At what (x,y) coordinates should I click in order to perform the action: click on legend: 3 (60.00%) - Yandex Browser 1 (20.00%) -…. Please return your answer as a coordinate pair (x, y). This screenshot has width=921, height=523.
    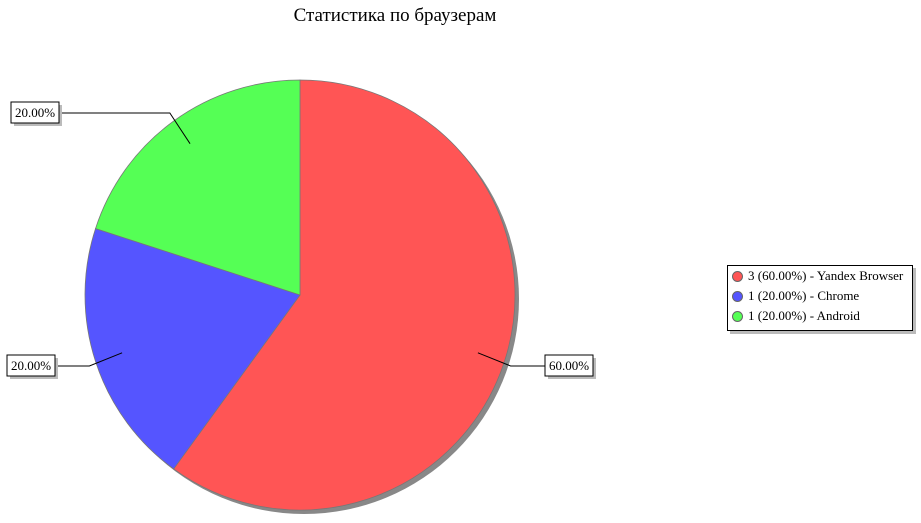
    Looking at the image, I should click on (820, 298).